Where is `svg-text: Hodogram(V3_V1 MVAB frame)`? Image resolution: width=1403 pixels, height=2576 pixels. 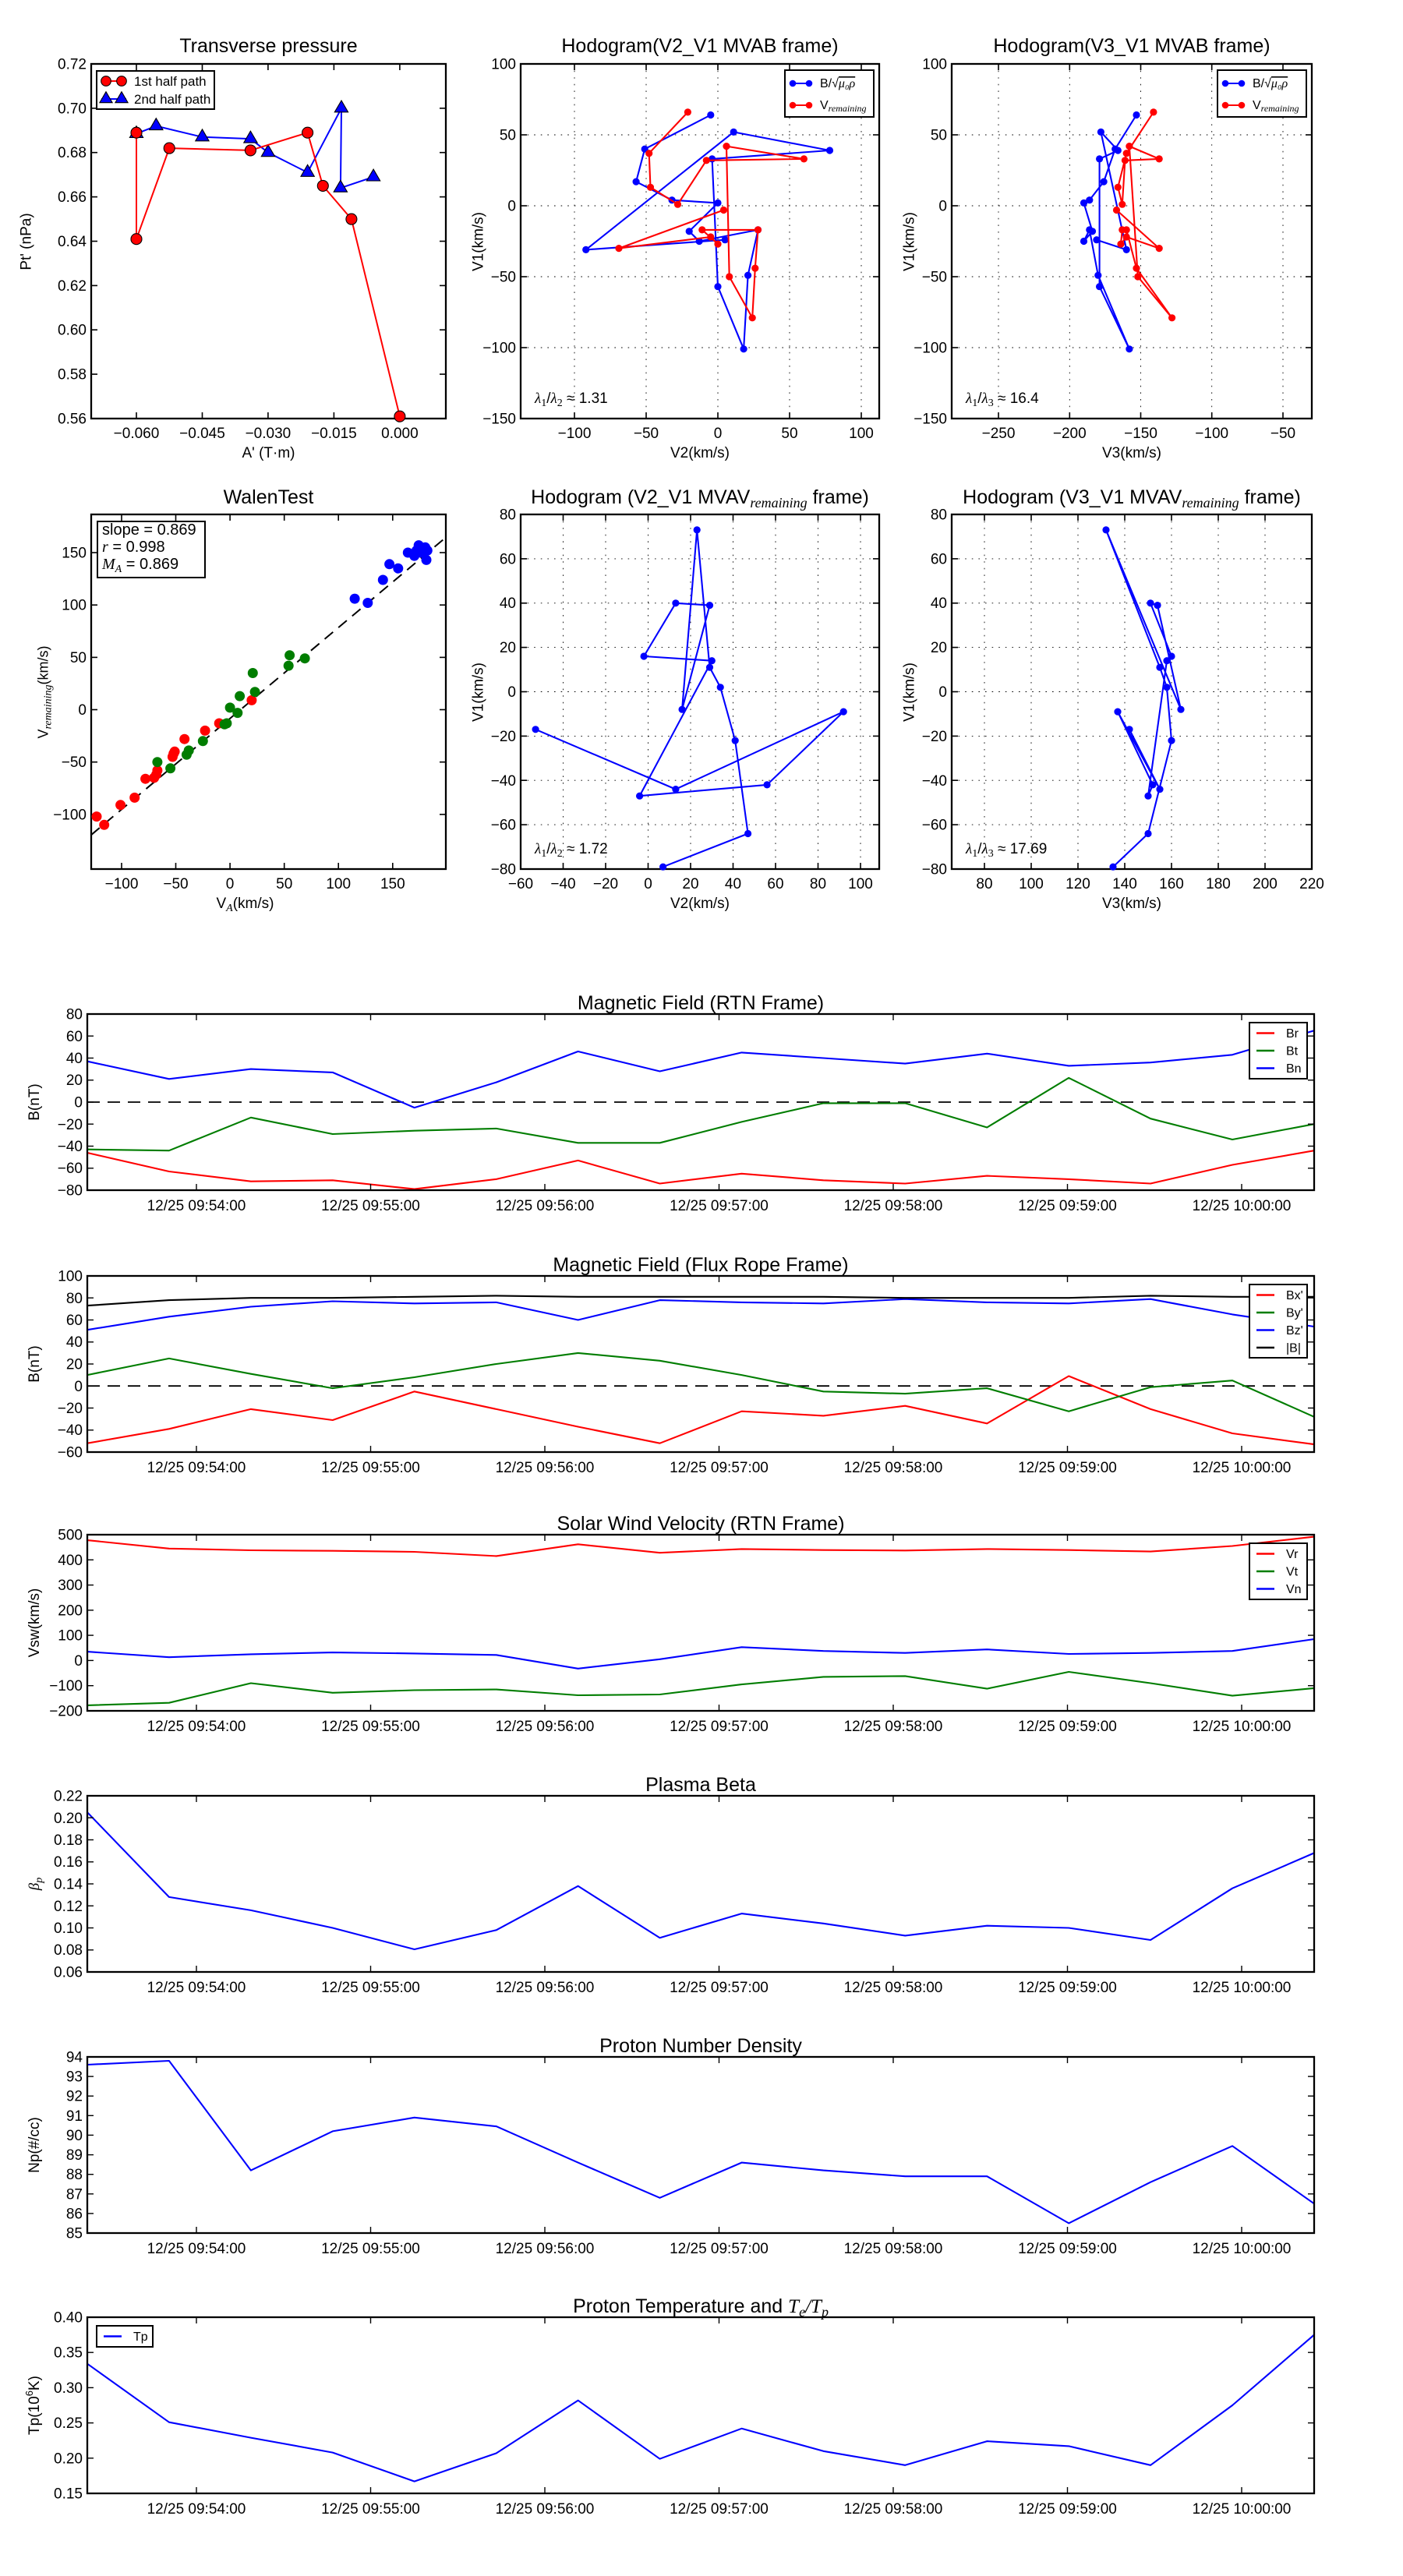 svg-text: Hodogram(V3_V1 MVAB frame) is located at coordinates (1131, 46).